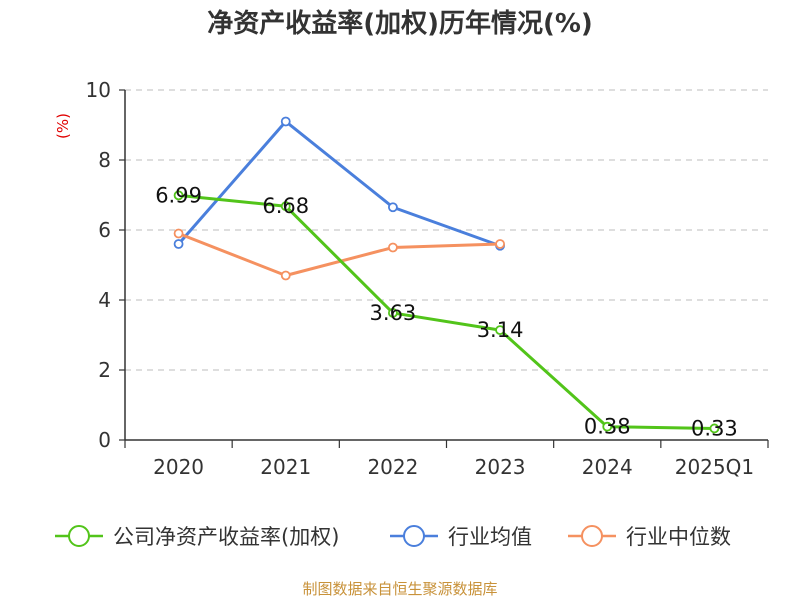 The height and width of the screenshot is (600, 800). What do you see at coordinates (607, 467) in the screenshot?
I see `x-tick-label: 2024` at bounding box center [607, 467].